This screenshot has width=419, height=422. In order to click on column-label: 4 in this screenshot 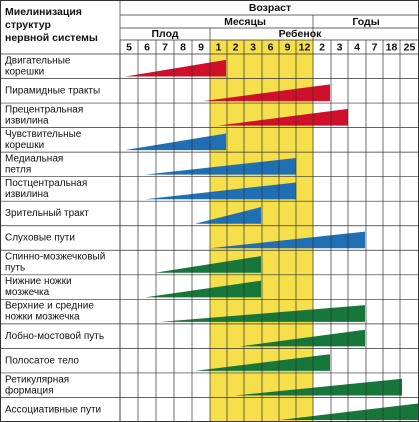, I will do `click(357, 47)`.